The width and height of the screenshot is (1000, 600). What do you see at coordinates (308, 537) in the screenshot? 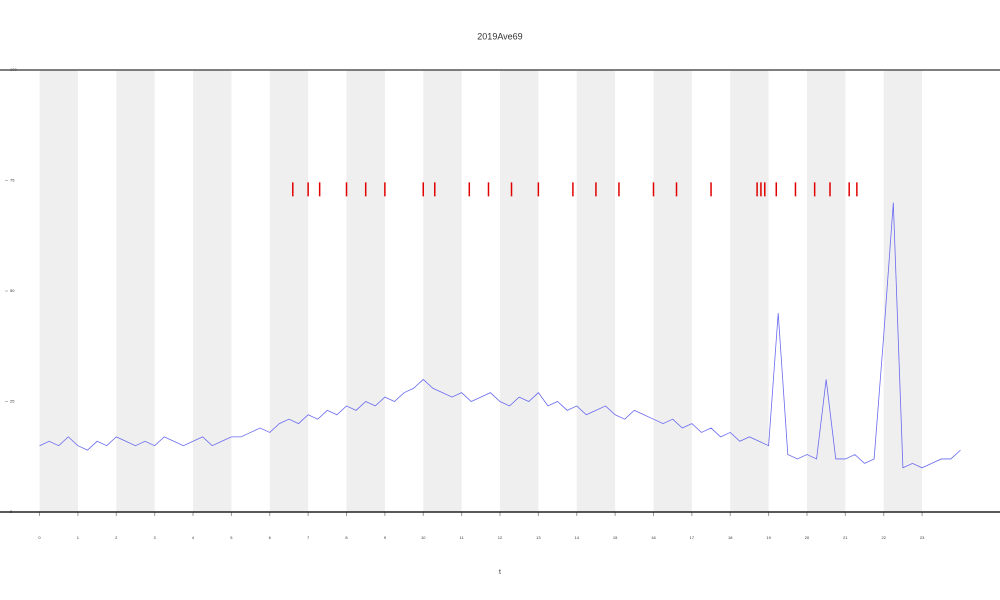
I see `x-tick-label: 7` at bounding box center [308, 537].